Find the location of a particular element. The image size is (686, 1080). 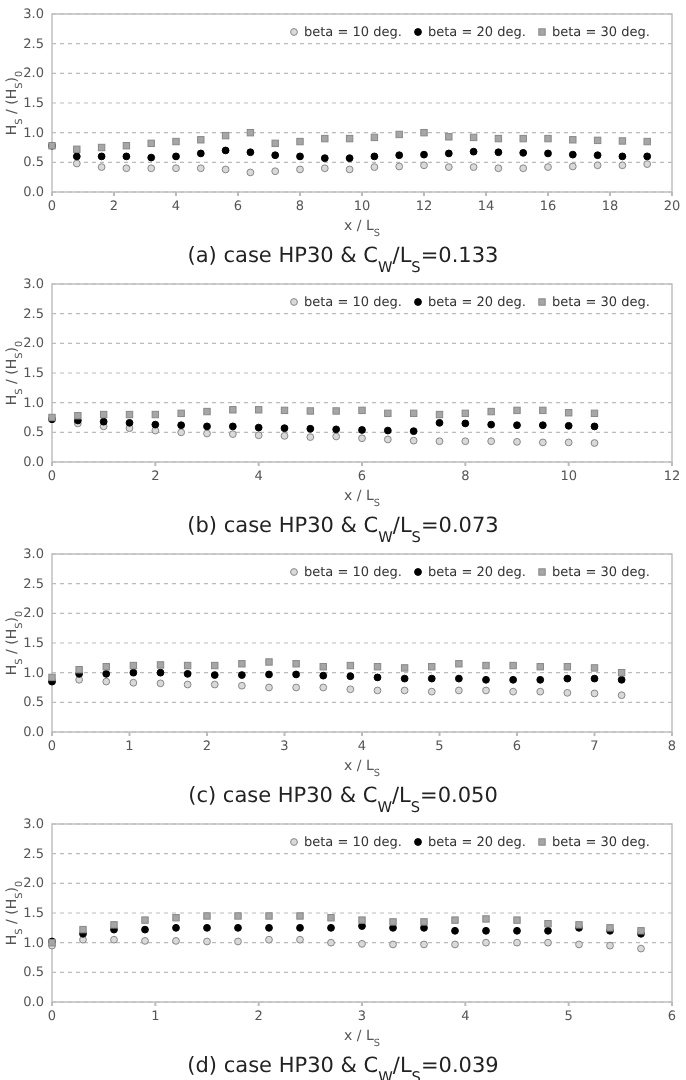

text: (a) case HP30 & C$_{W}$/L$_{S}$=0.133 is located at coordinates (343, 259).